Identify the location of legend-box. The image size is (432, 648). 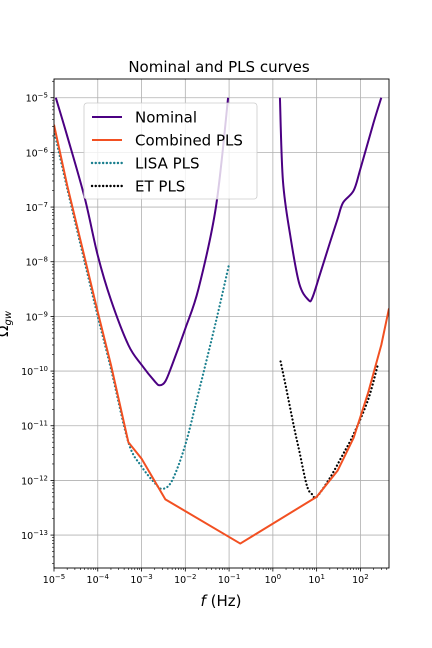
(170, 151).